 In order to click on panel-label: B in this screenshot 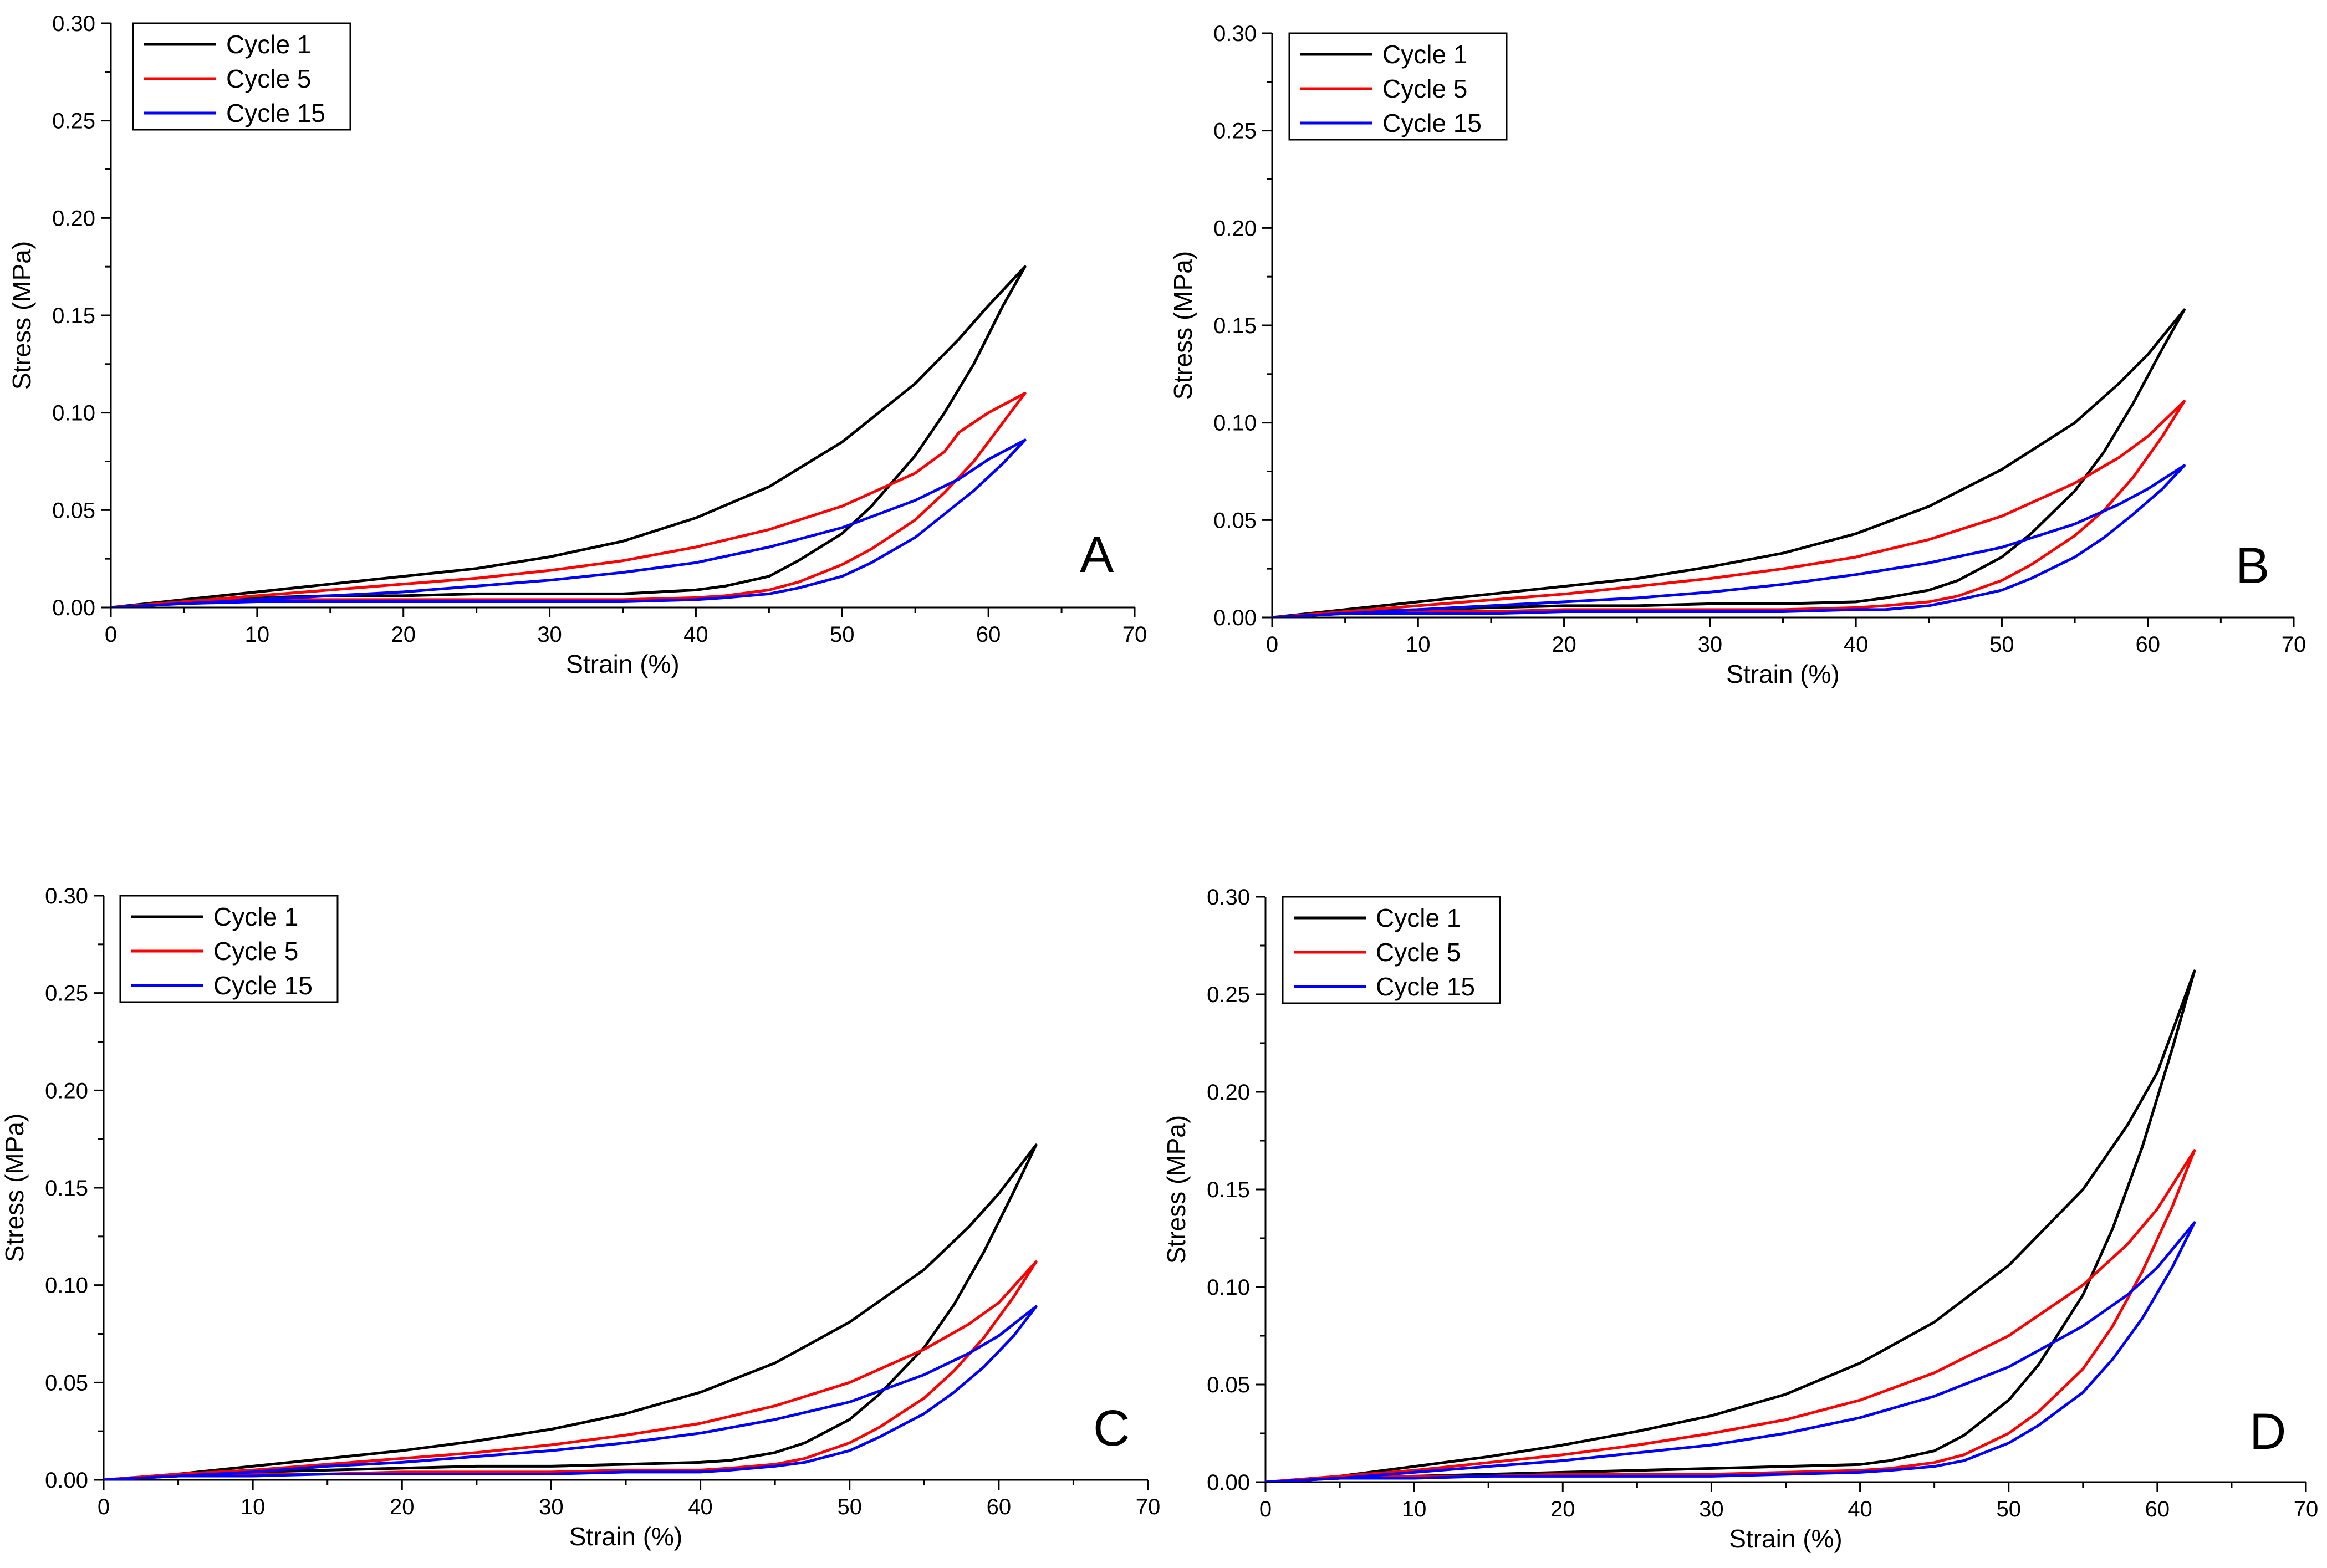, I will do `click(2252, 566)`.